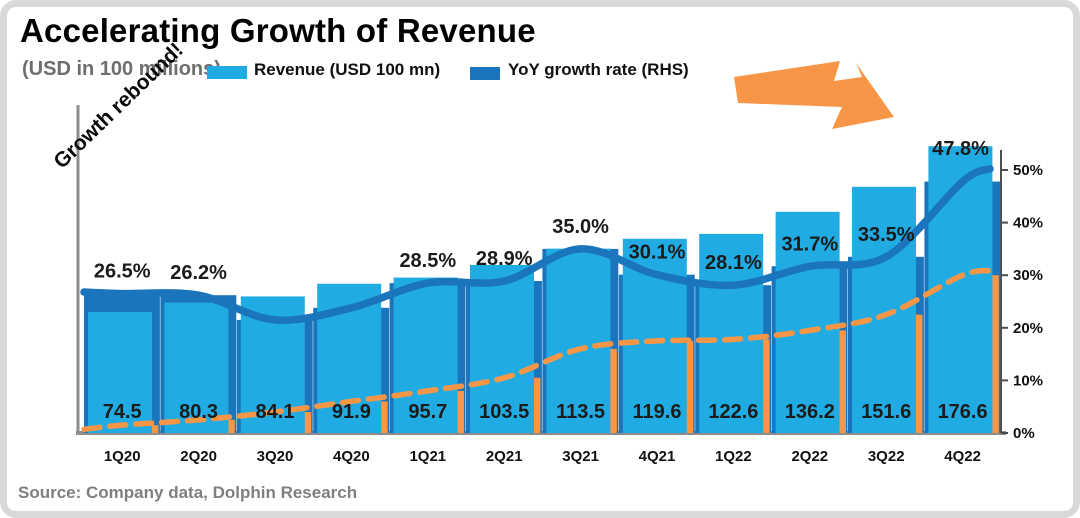 This screenshot has height=518, width=1080. Describe the element at coordinates (122, 272) in the screenshot. I see `yoy-growth-label: 26.5%` at that location.